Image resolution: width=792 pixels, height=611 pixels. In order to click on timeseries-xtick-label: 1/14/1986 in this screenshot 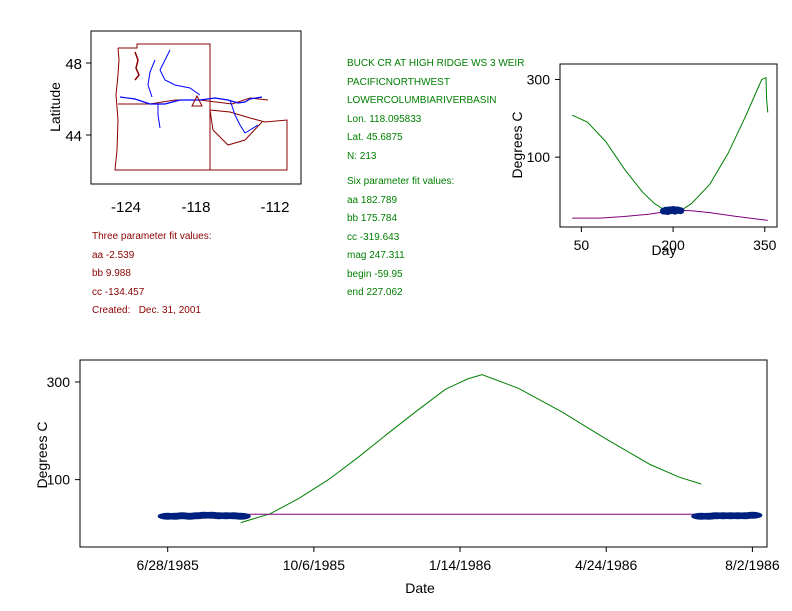, I will do `click(460, 565)`.